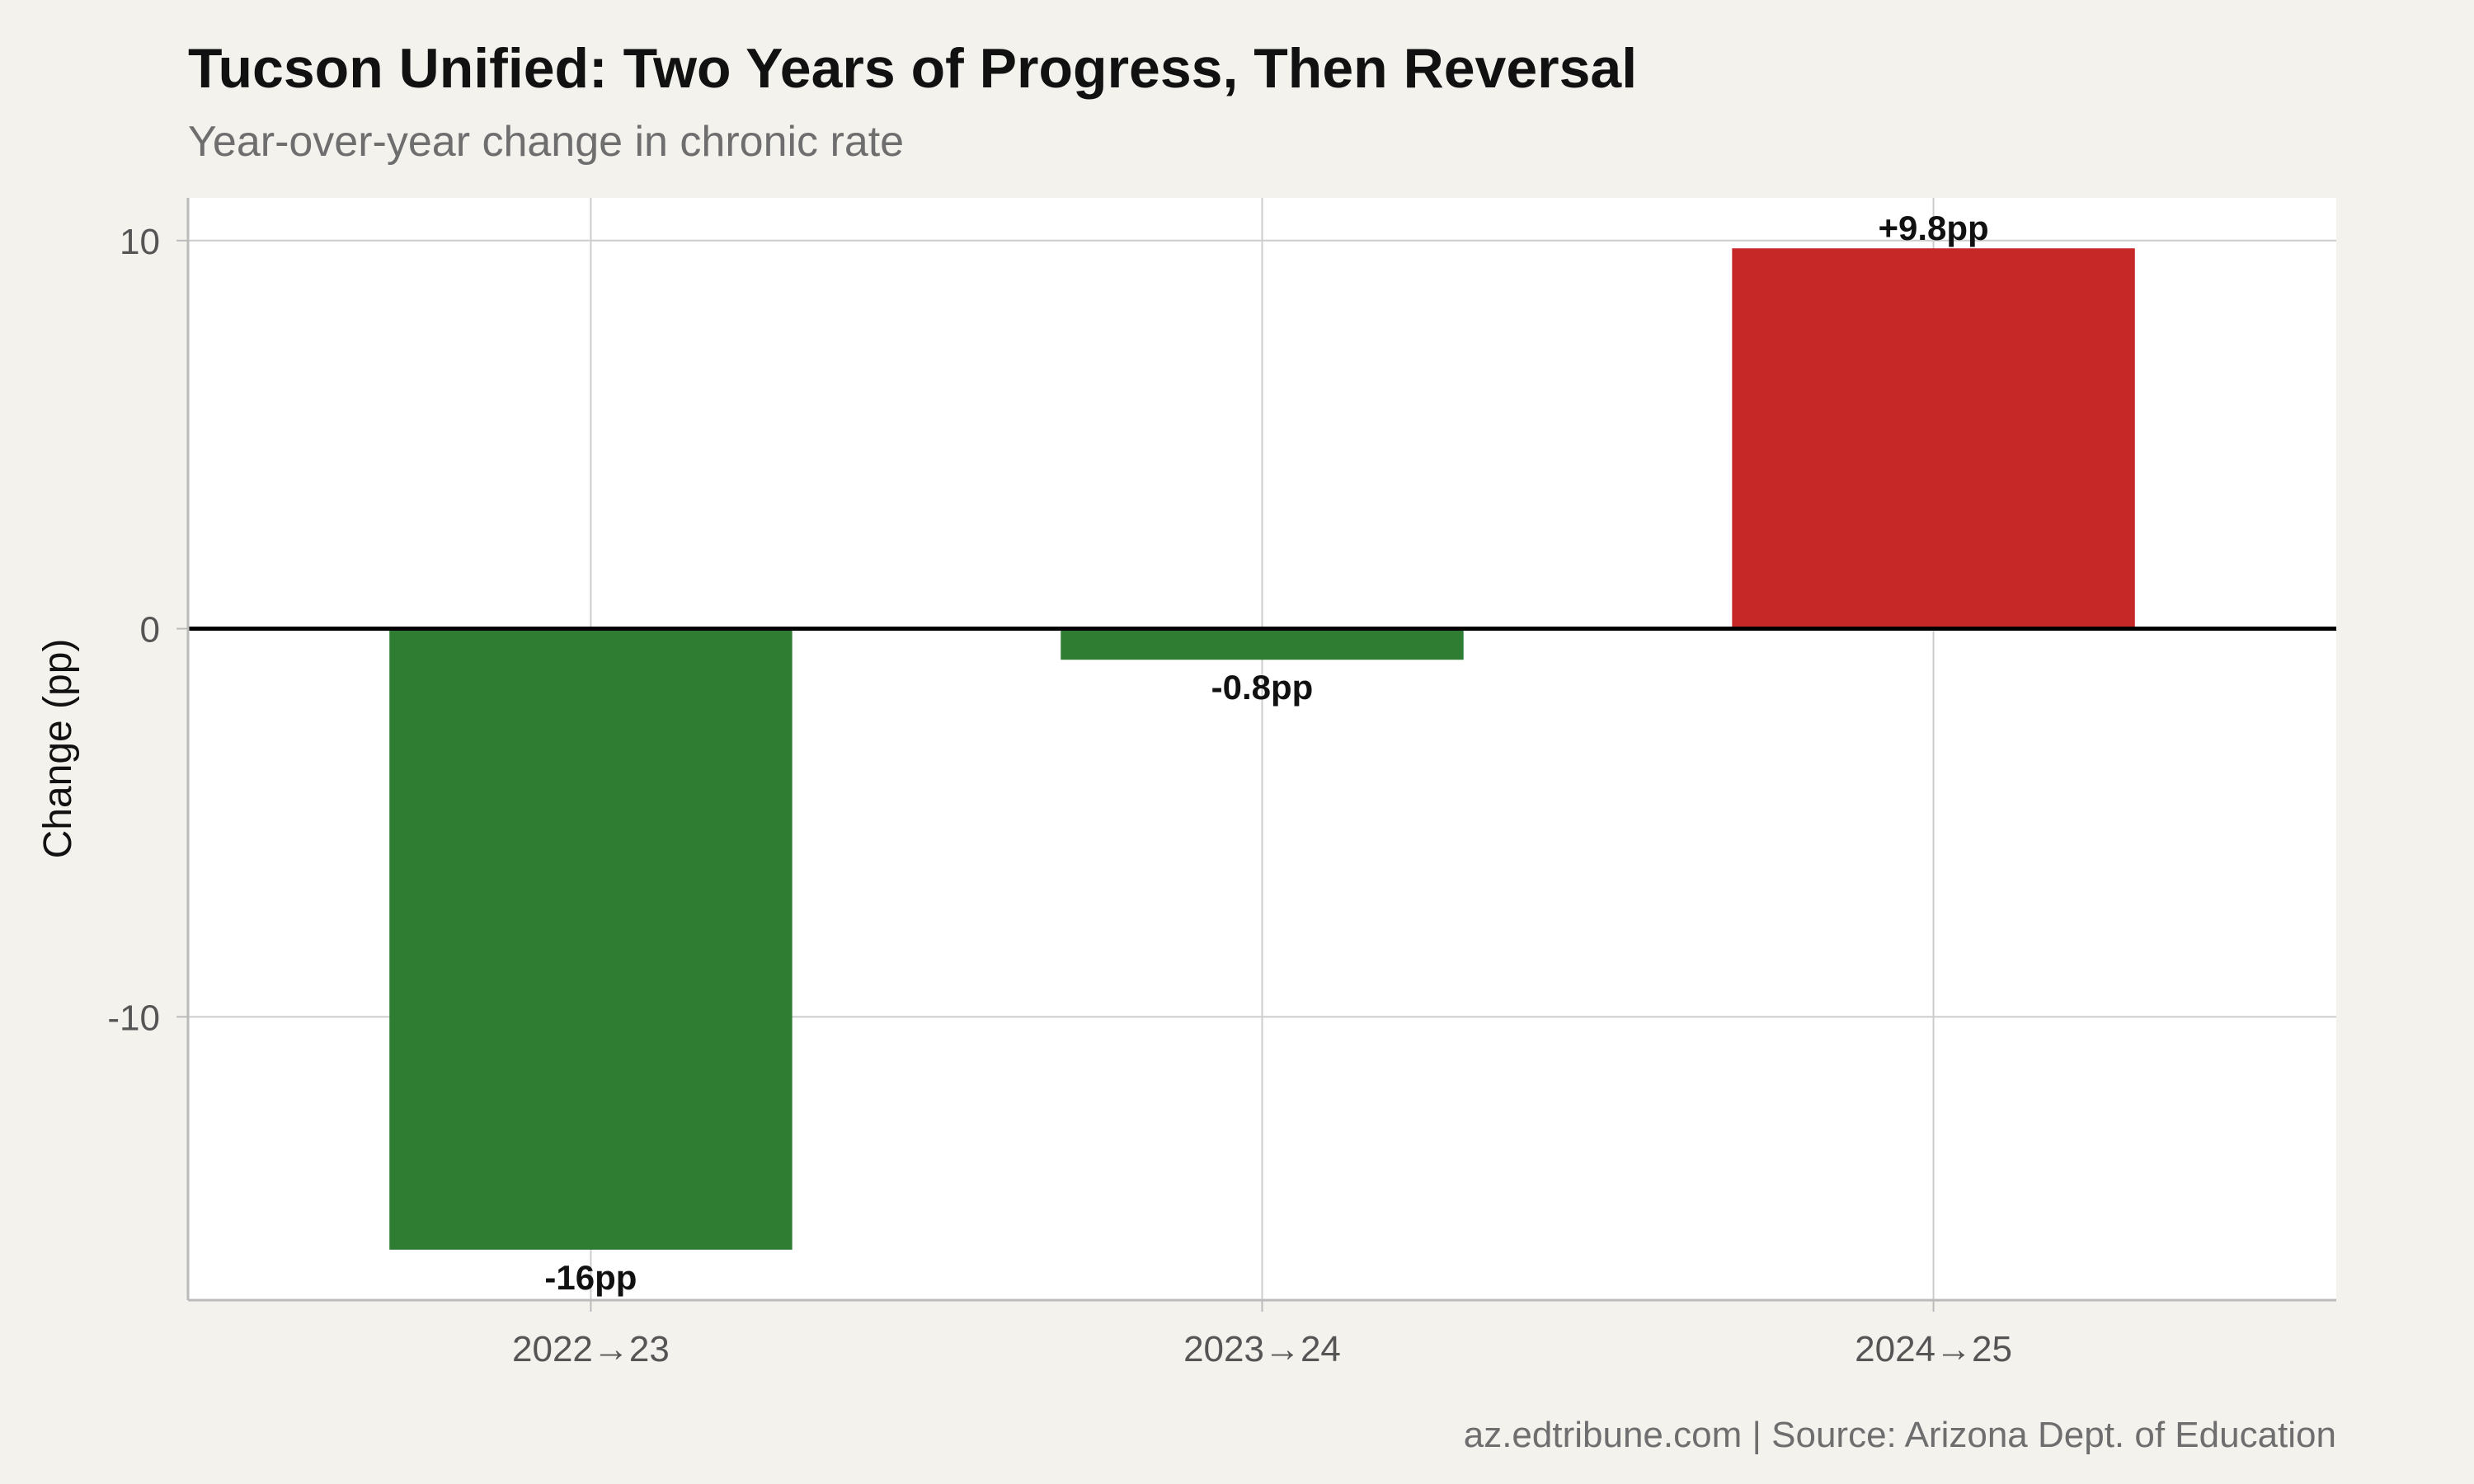 The width and height of the screenshot is (2474, 1484). Describe the element at coordinates (133, 1018) in the screenshot. I see `y-tick-label: -10` at that location.